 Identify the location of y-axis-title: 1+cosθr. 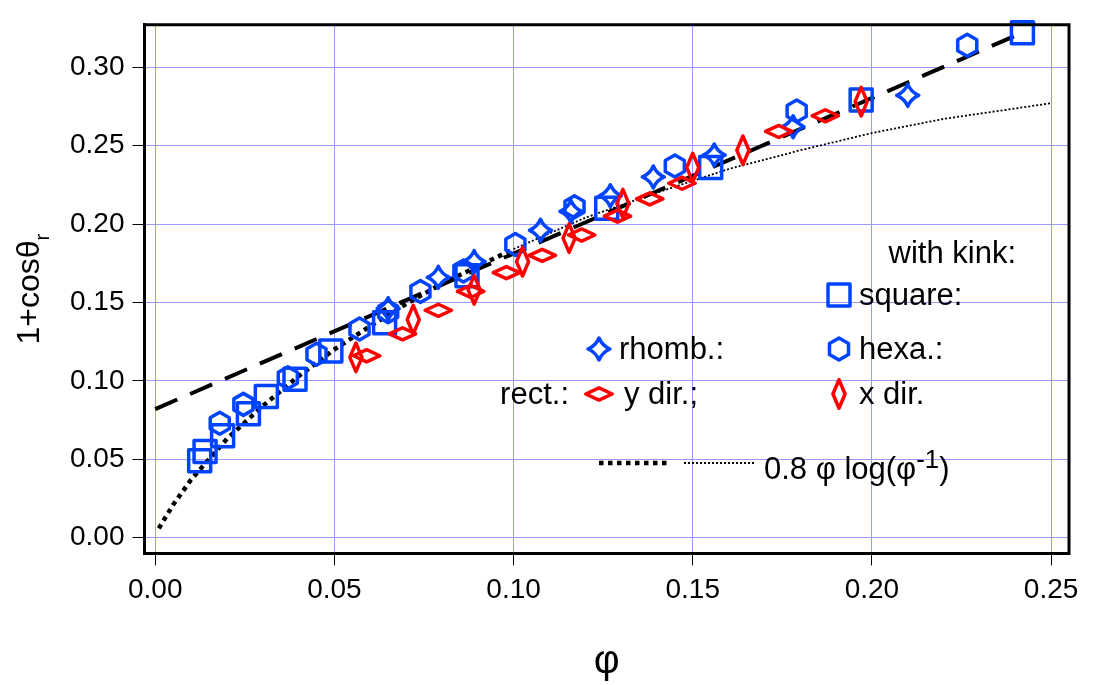
(31, 289).